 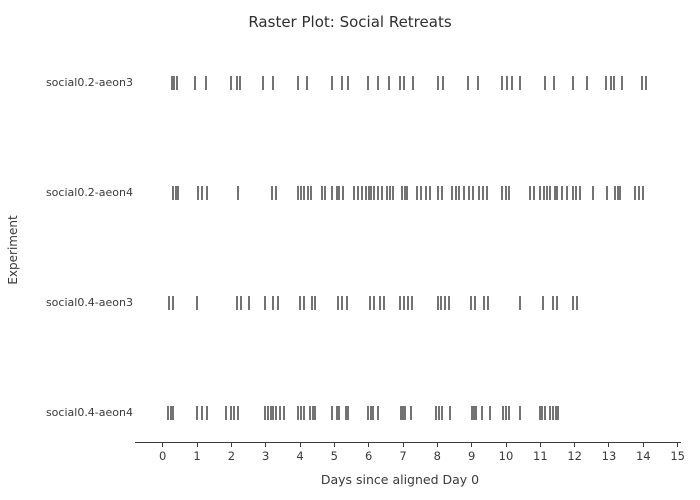 What do you see at coordinates (300, 456) in the screenshot?
I see `x-tick-label: 4` at bounding box center [300, 456].